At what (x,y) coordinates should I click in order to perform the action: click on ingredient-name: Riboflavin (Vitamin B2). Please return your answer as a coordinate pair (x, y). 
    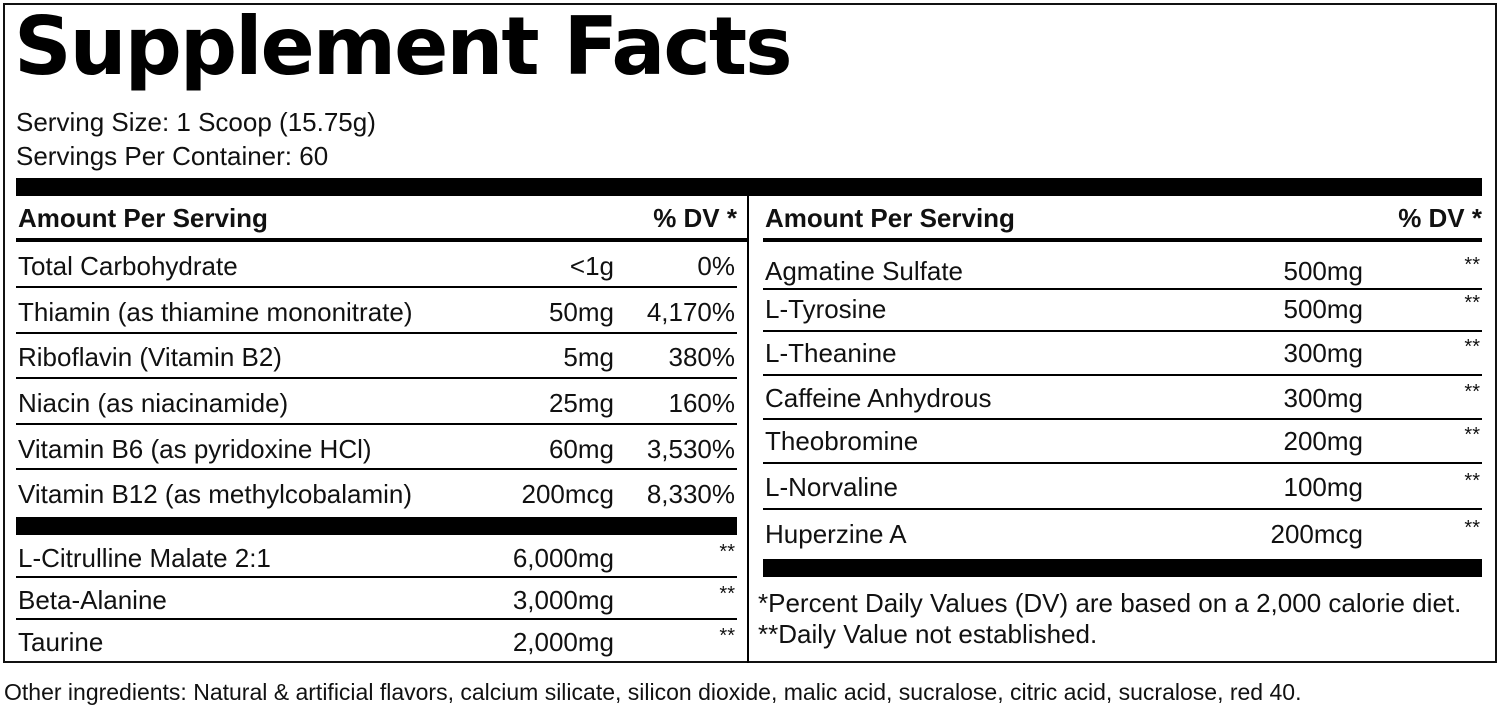
    Looking at the image, I should click on (150, 357).